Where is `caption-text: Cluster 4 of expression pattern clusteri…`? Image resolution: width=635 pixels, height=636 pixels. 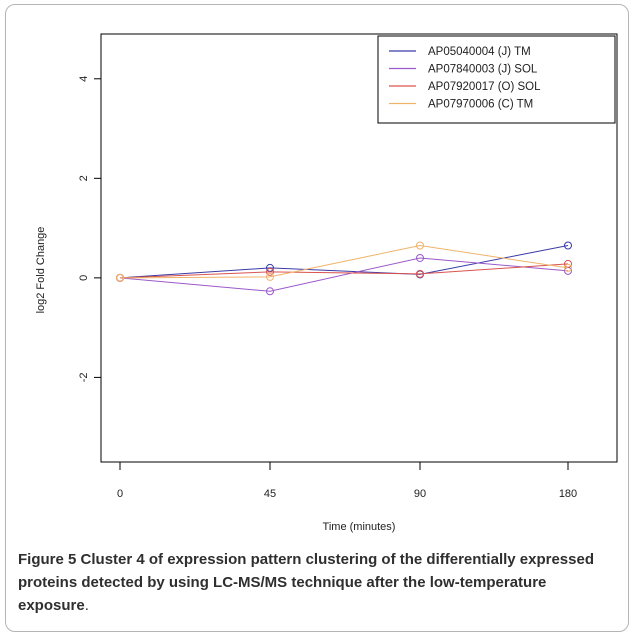
caption-text: Cluster 4 of expression pattern clusteri… is located at coordinates (306, 582).